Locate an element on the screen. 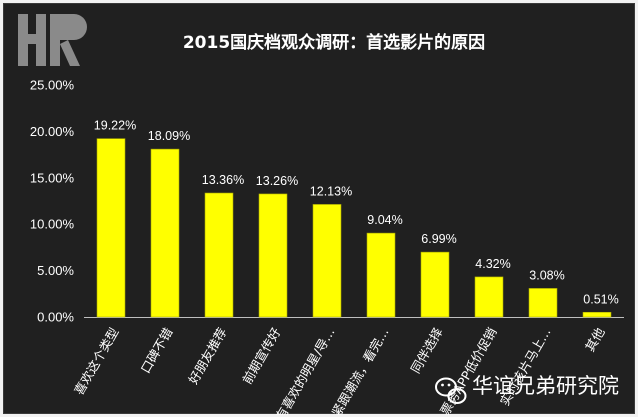  category-label: 口碑不错 is located at coordinates (157, 350).